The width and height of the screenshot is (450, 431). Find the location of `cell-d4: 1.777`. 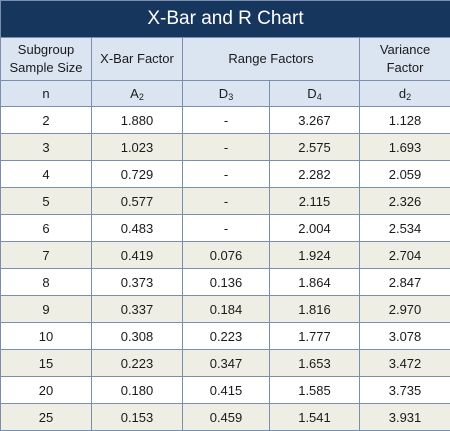

cell-d4: 1.777 is located at coordinates (314, 336).